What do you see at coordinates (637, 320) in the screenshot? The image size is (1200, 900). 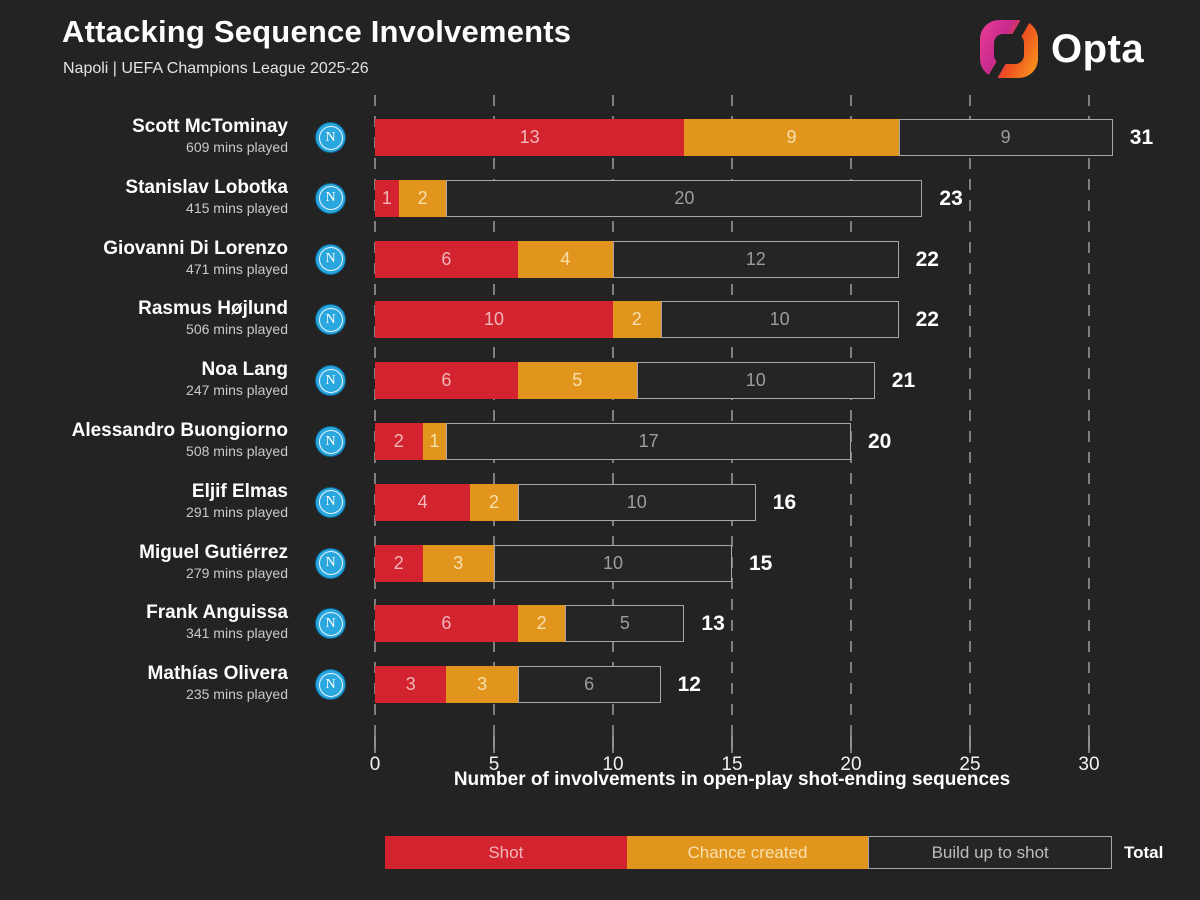 I see `stacked-bar: 10 2 10` at bounding box center [637, 320].